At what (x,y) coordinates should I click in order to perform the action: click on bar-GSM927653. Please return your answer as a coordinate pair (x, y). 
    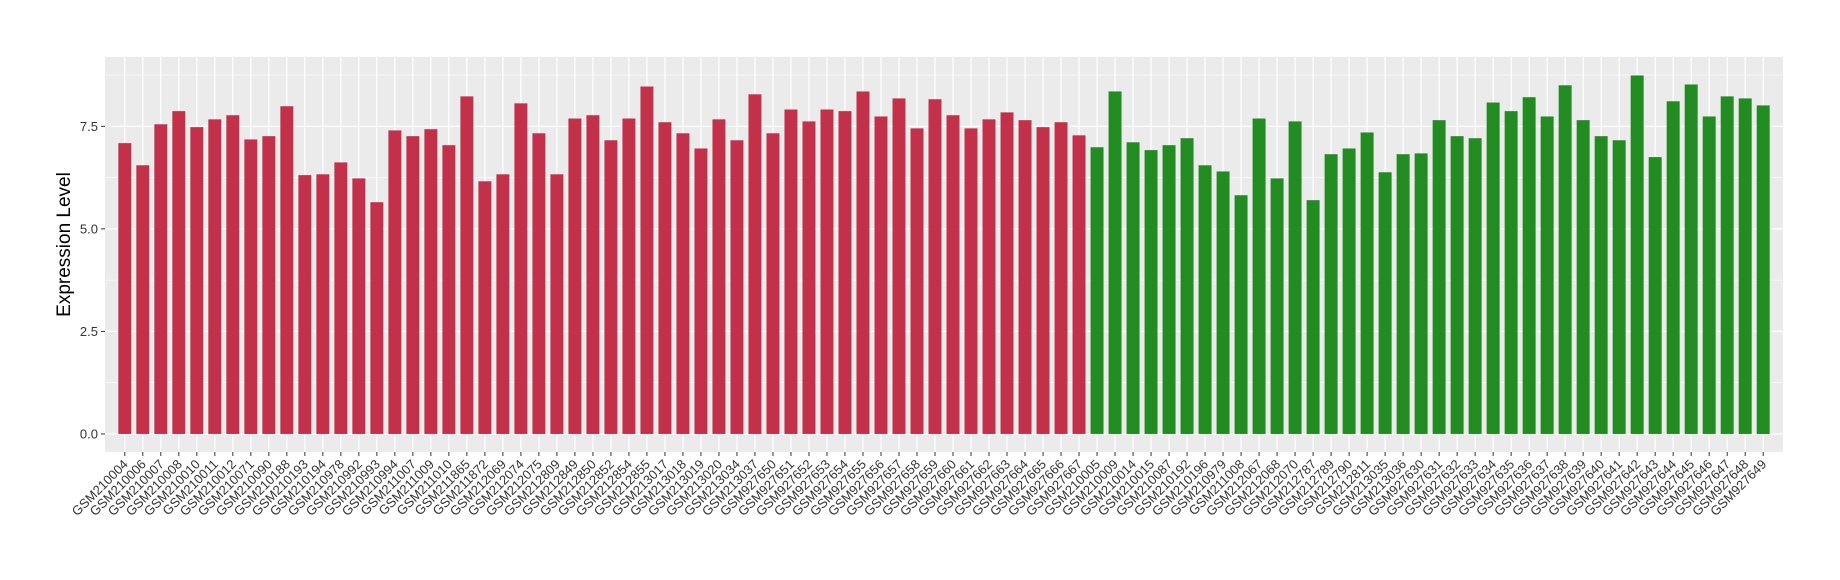
    Looking at the image, I should click on (827, 271).